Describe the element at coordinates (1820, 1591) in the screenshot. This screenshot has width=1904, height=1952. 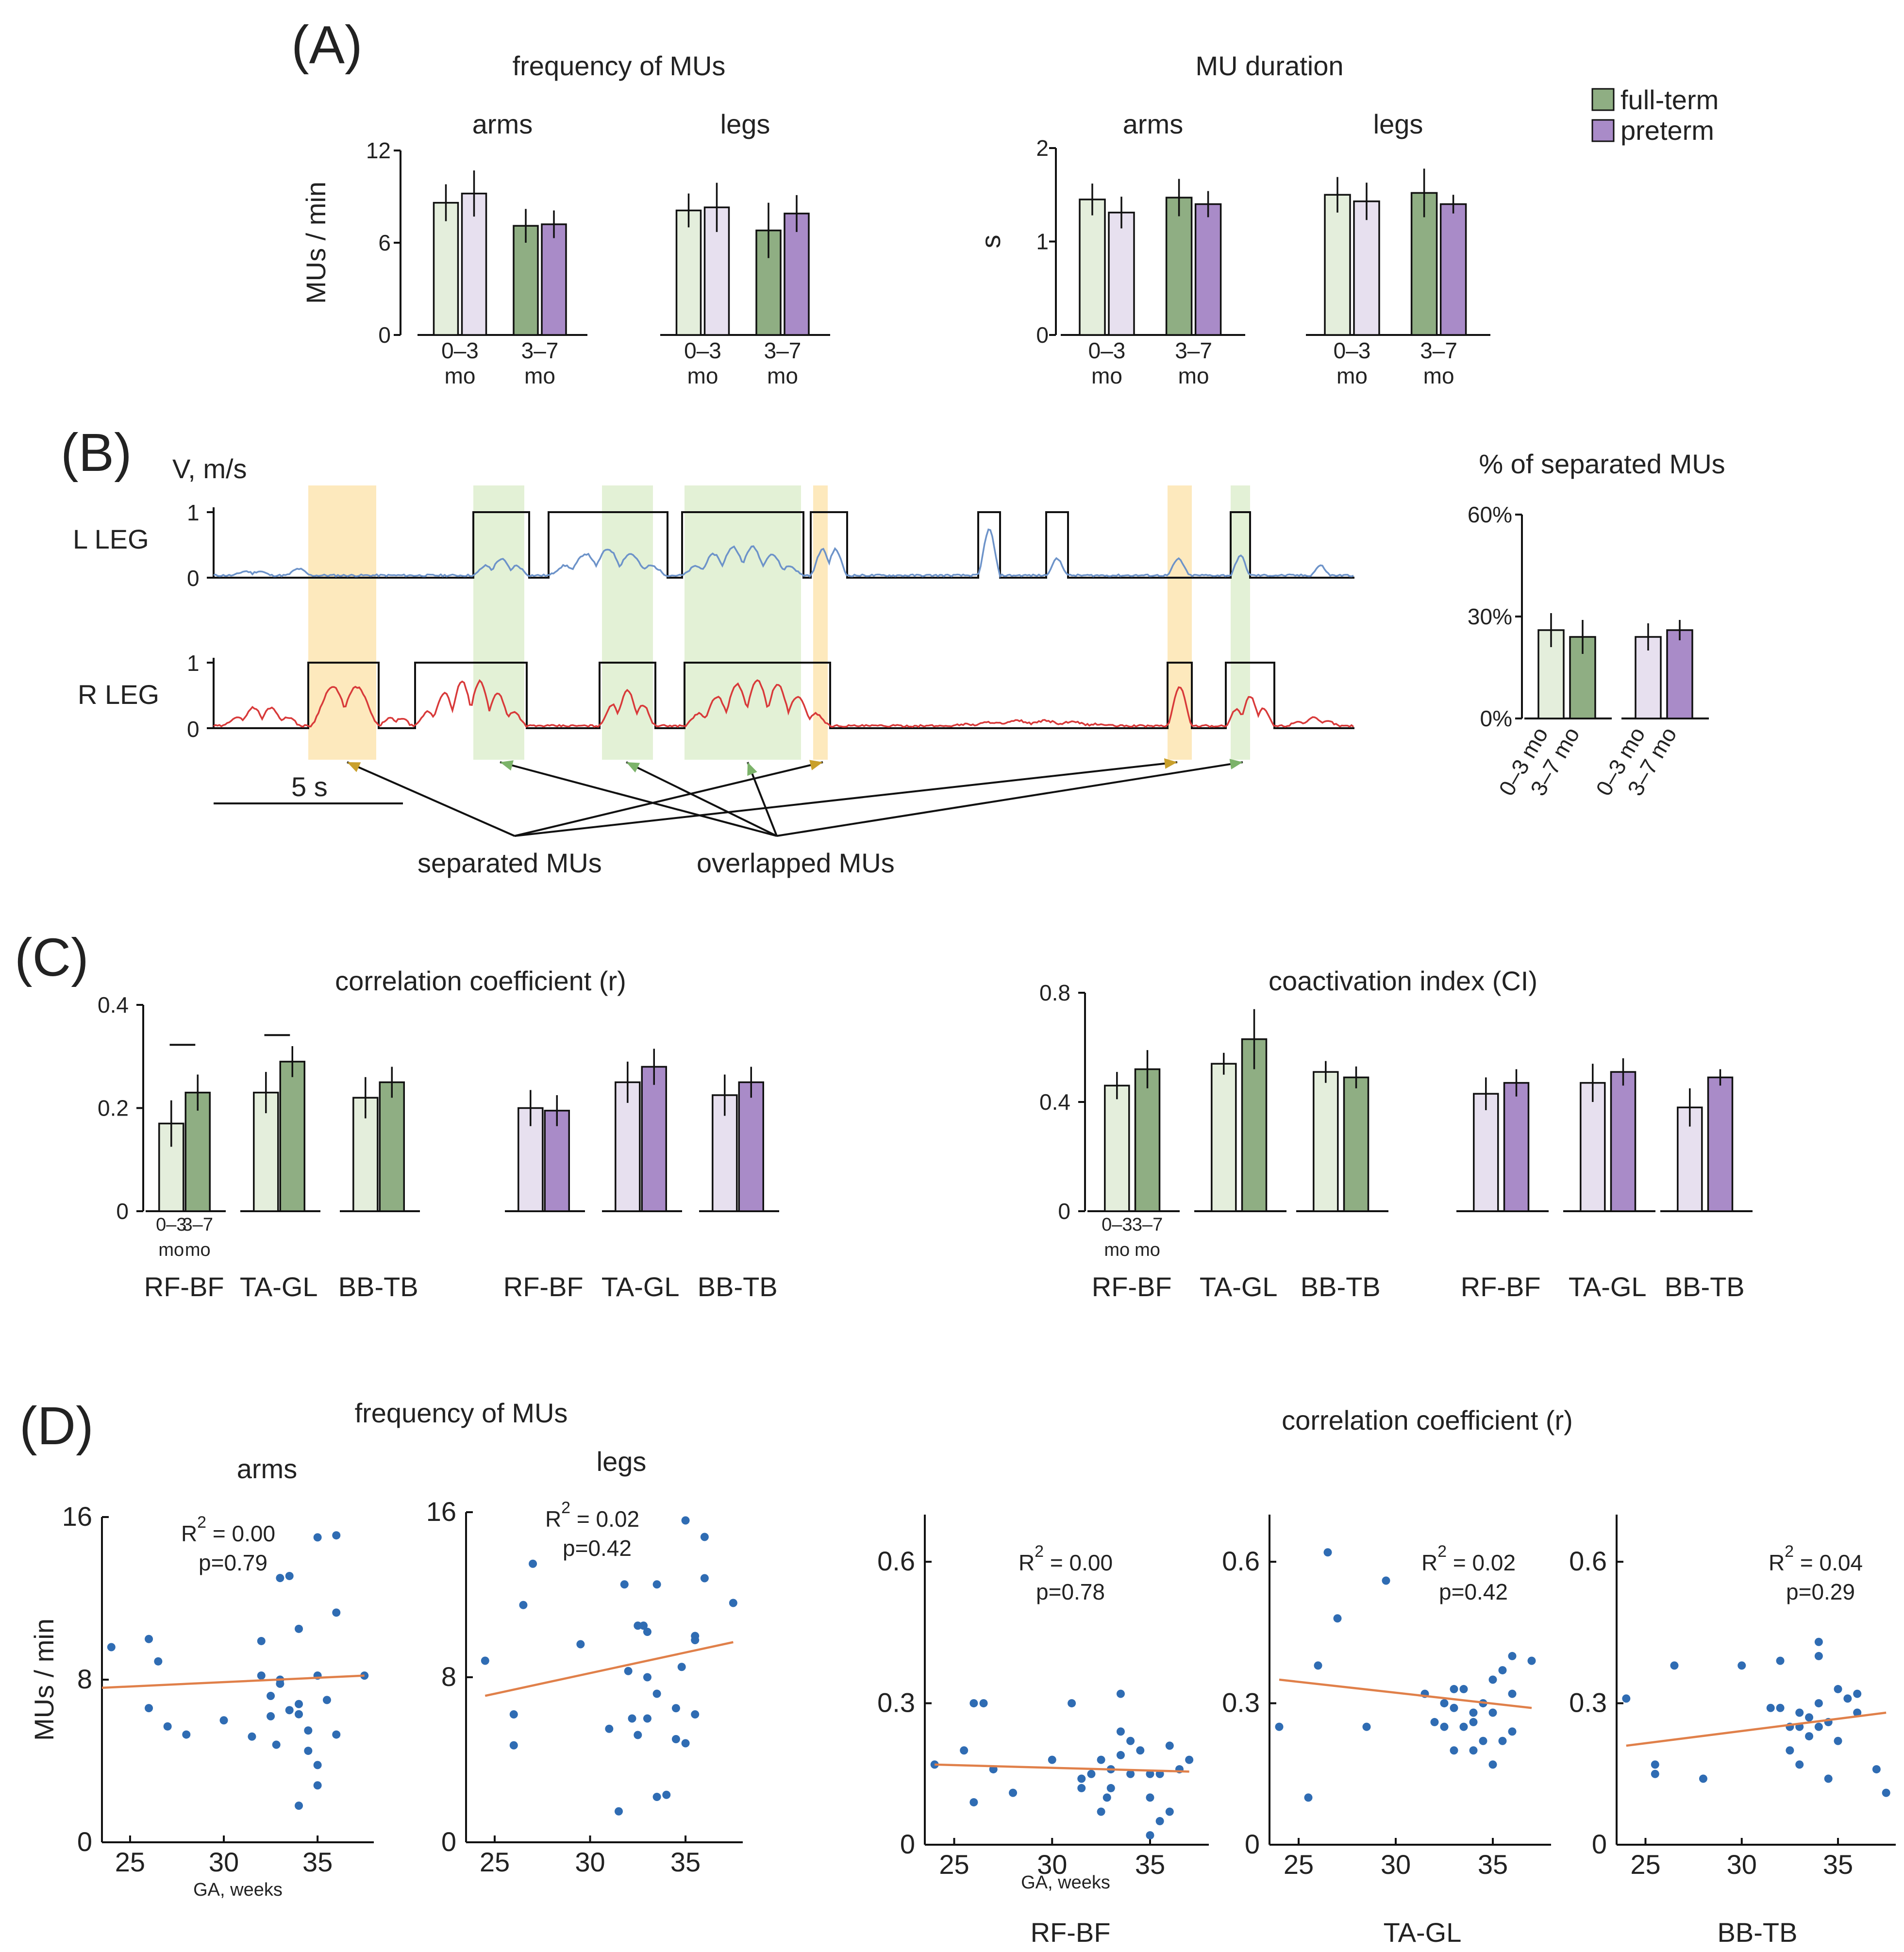
I see `p-label-d-4: p=0.29` at that location.